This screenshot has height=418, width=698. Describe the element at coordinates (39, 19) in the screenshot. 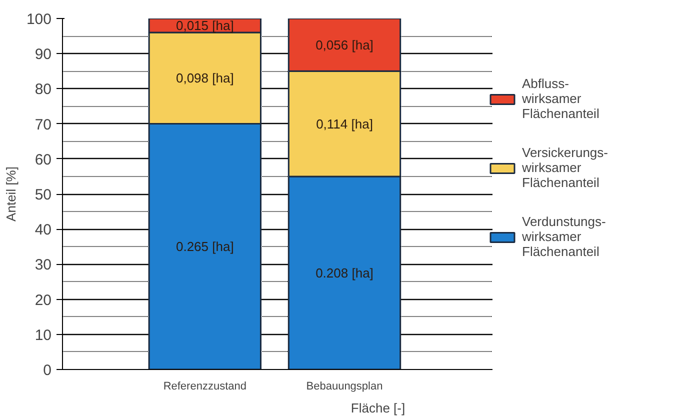

I see `y-tick-label: 100` at that location.